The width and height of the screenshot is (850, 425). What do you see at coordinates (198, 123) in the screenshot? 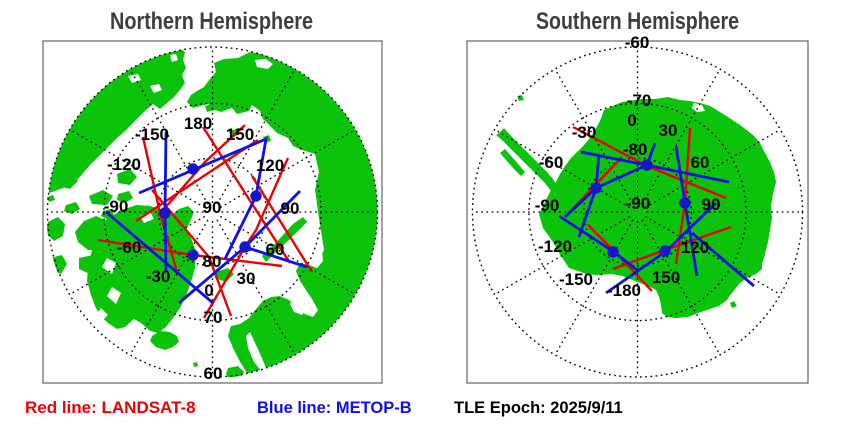
I see `svg-text: 180` at bounding box center [198, 123].